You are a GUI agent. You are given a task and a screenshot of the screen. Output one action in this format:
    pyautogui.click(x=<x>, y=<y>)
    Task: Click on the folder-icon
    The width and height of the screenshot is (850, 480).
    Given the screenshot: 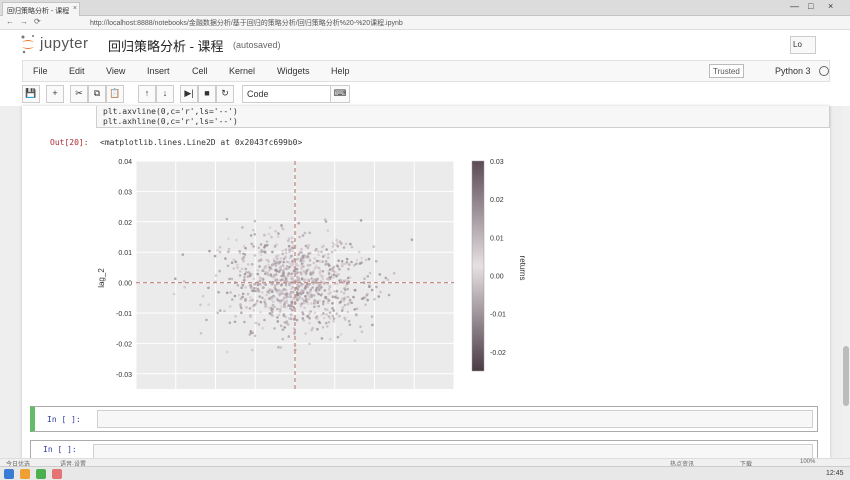 What is the action you would take?
    pyautogui.click(x=25, y=474)
    